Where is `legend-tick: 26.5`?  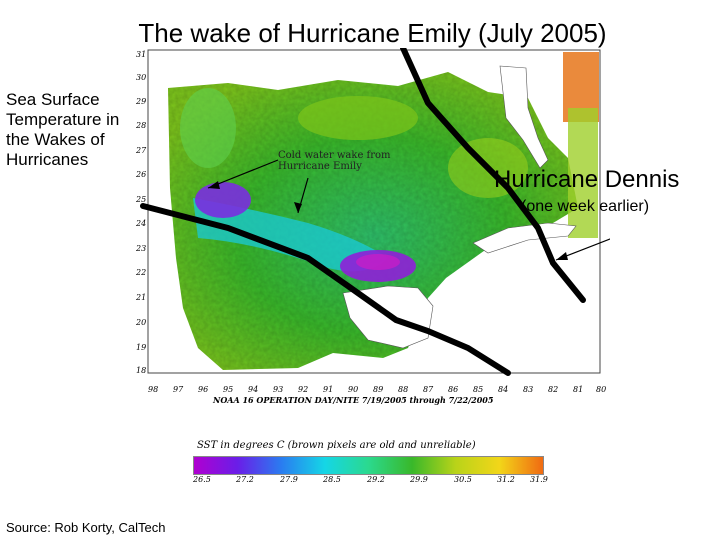 legend-tick: 26.5 is located at coordinates (202, 479).